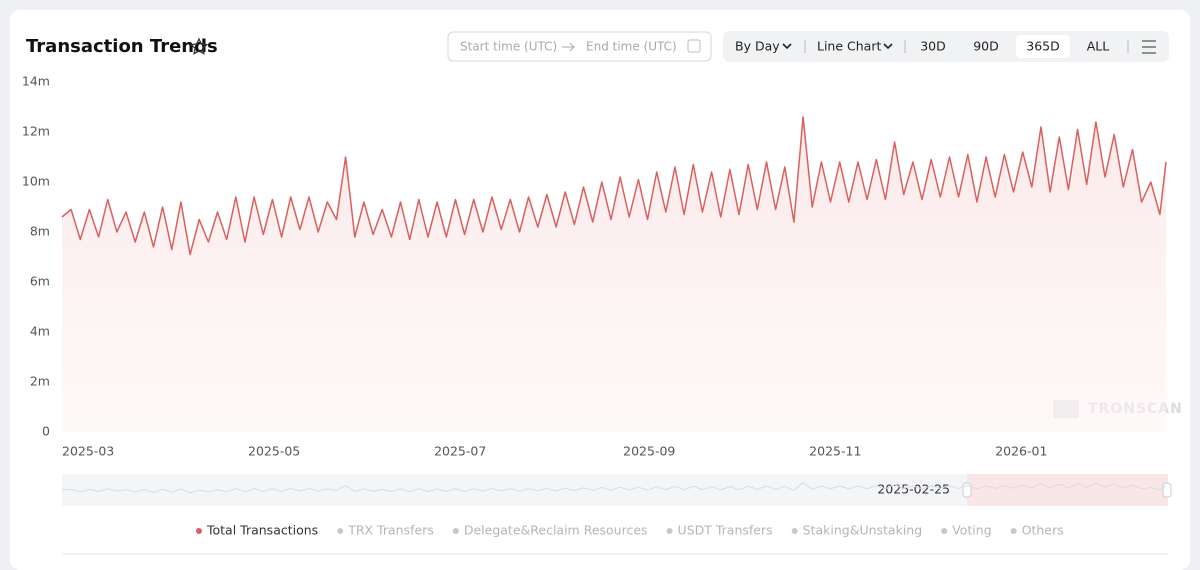 Image resolution: width=1200 pixels, height=570 pixels. Describe the element at coordinates (631, 47) in the screenshot. I see `end-time: End time (UTC)` at that location.